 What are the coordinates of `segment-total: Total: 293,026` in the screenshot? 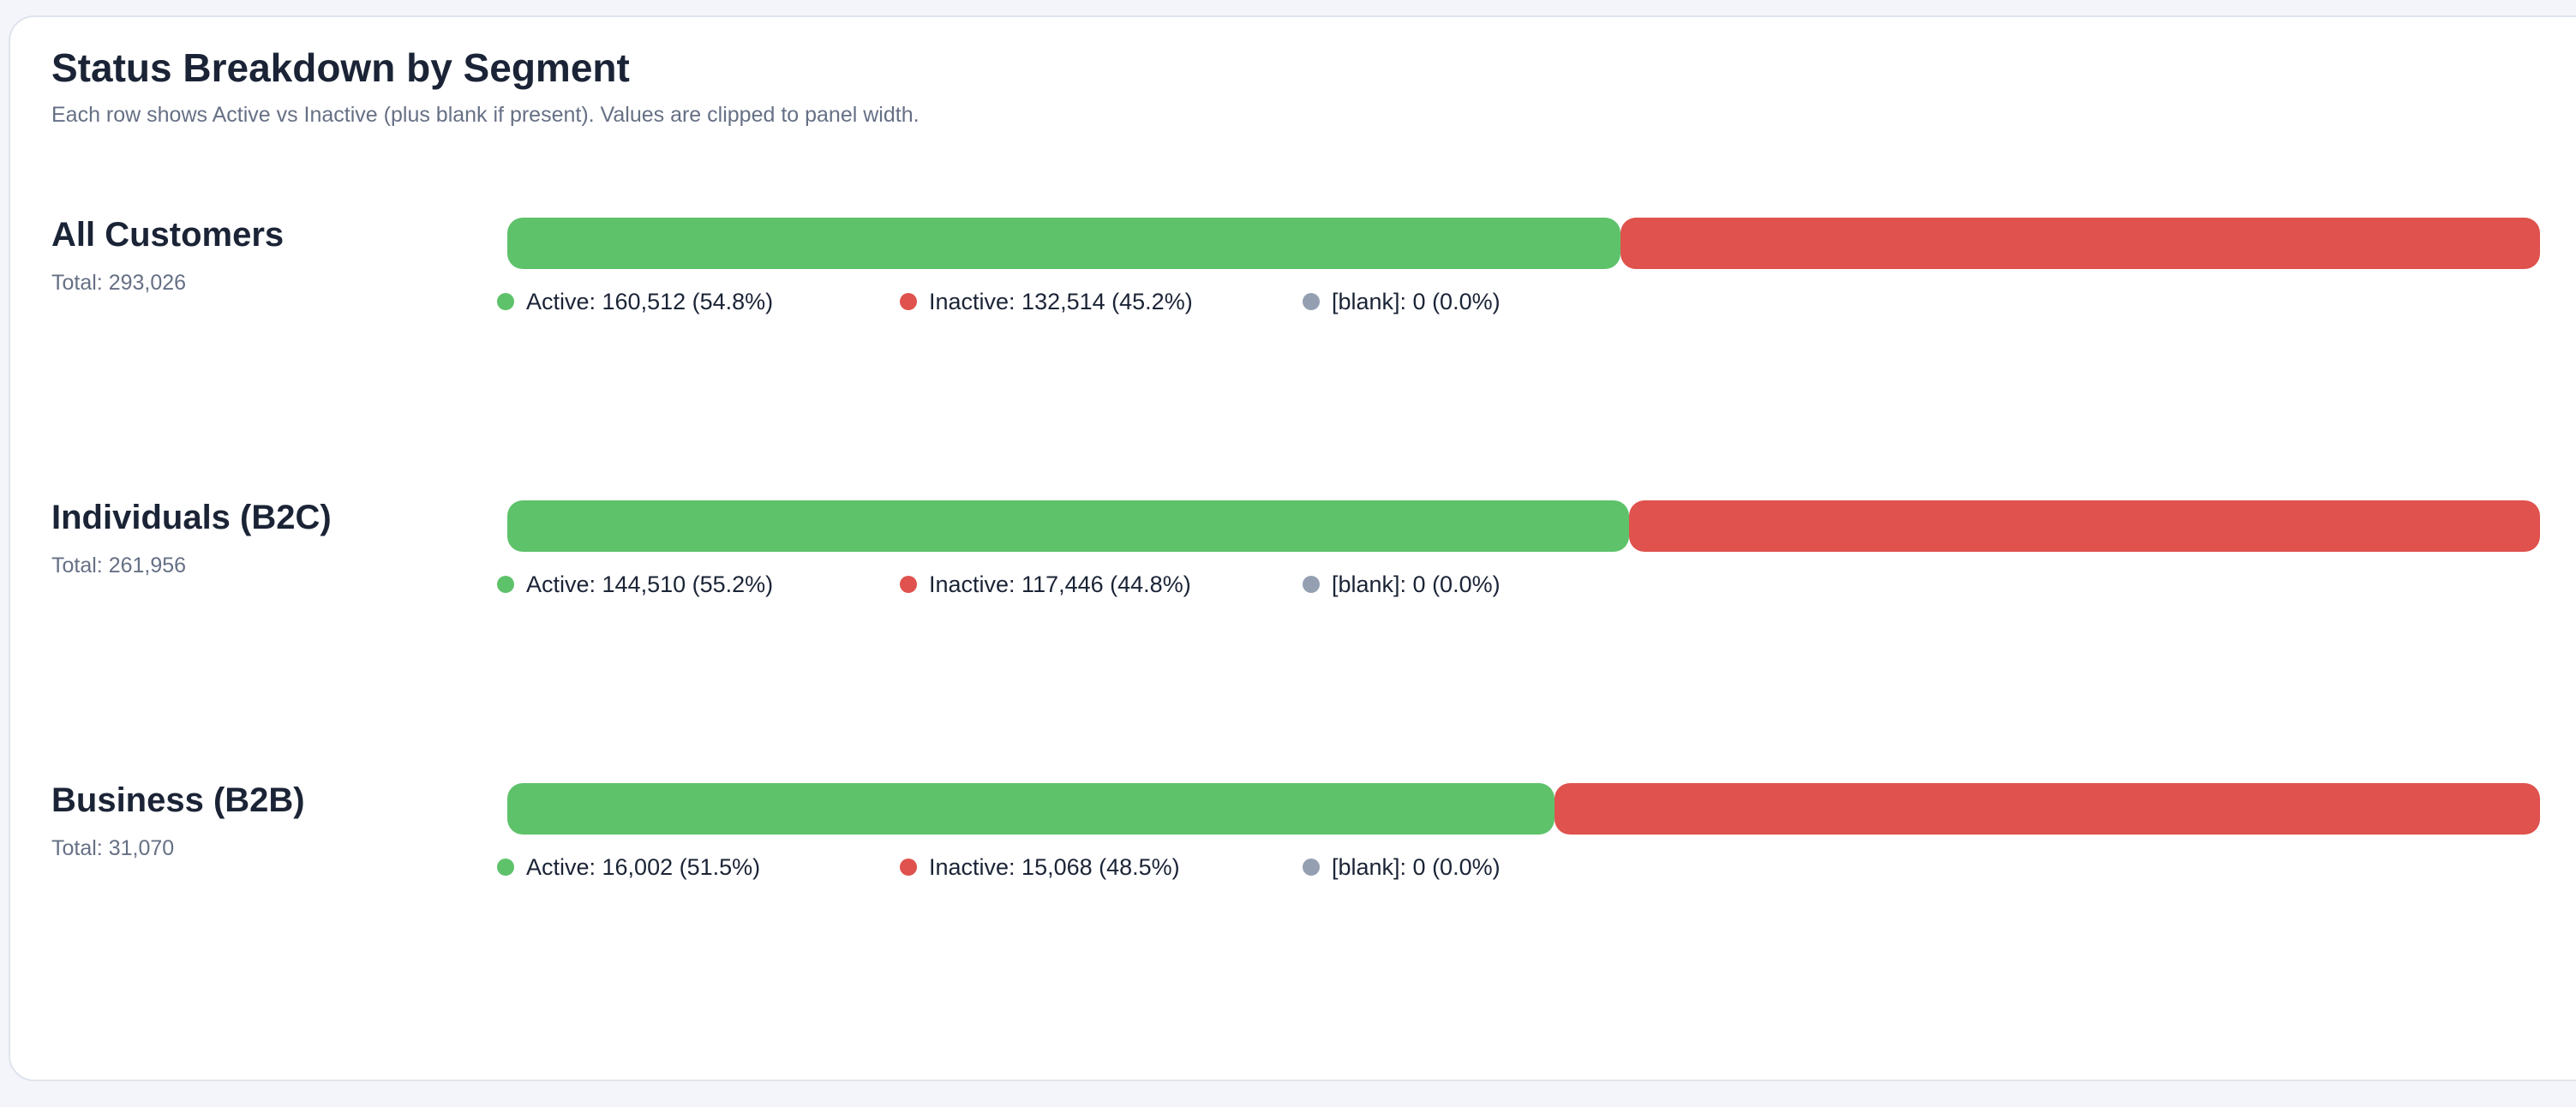 It's located at (119, 283).